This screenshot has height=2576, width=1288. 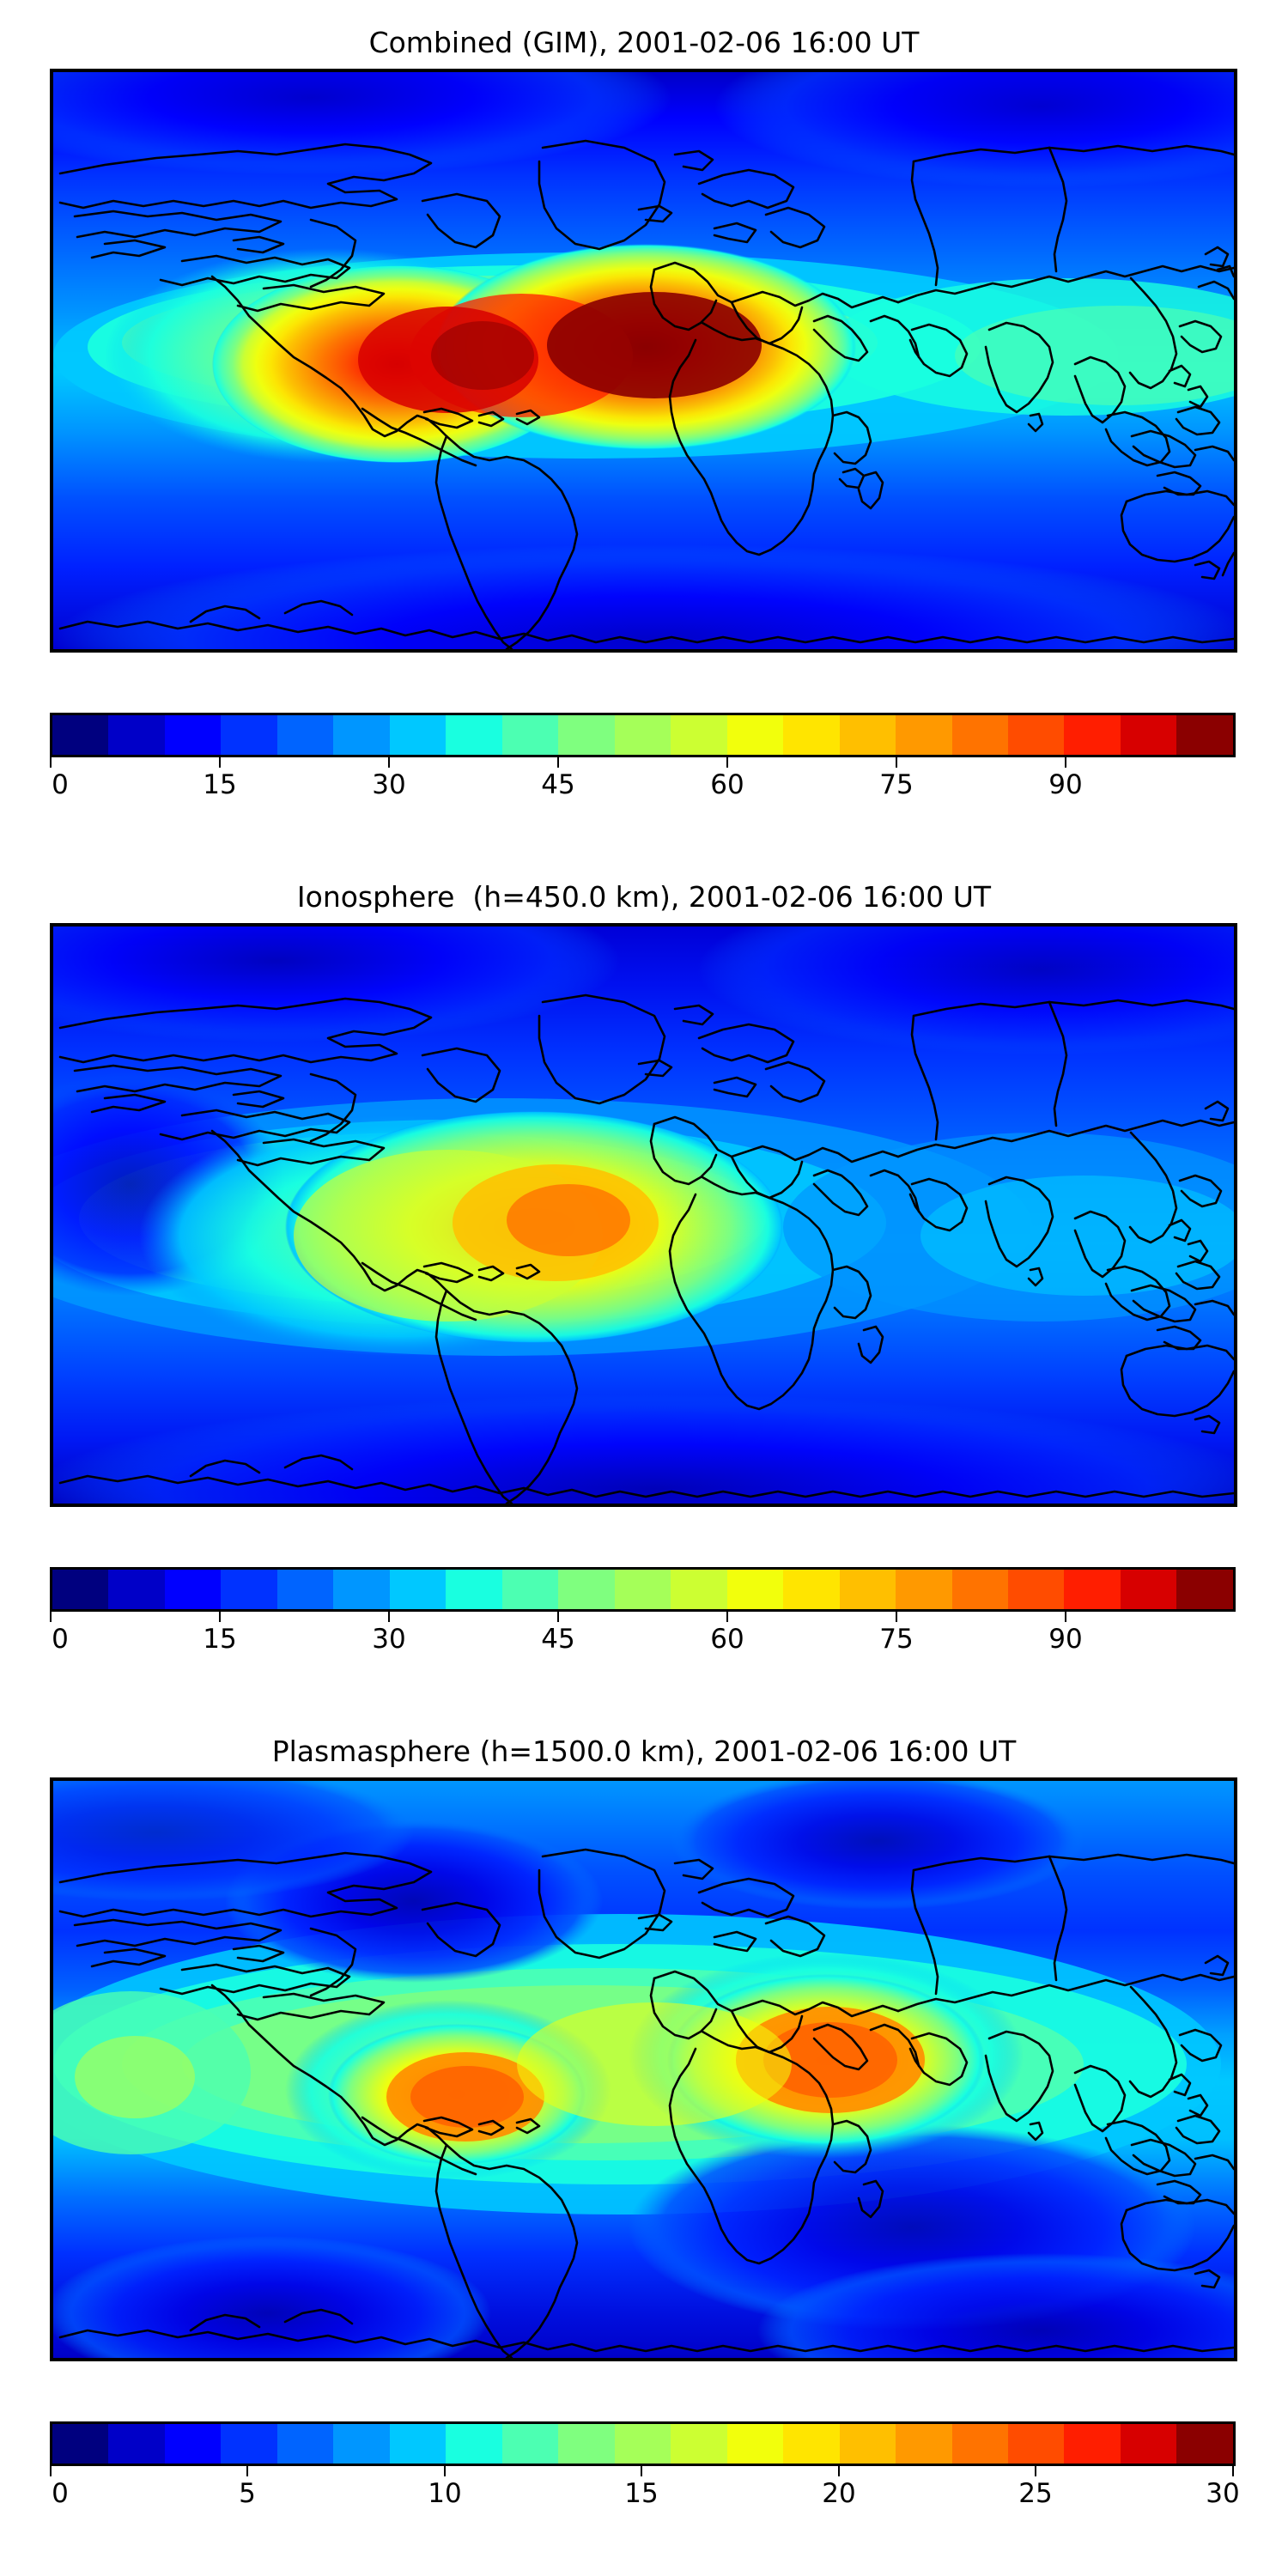 What do you see at coordinates (896, 784) in the screenshot?
I see `cbar1-tick-75: 75` at bounding box center [896, 784].